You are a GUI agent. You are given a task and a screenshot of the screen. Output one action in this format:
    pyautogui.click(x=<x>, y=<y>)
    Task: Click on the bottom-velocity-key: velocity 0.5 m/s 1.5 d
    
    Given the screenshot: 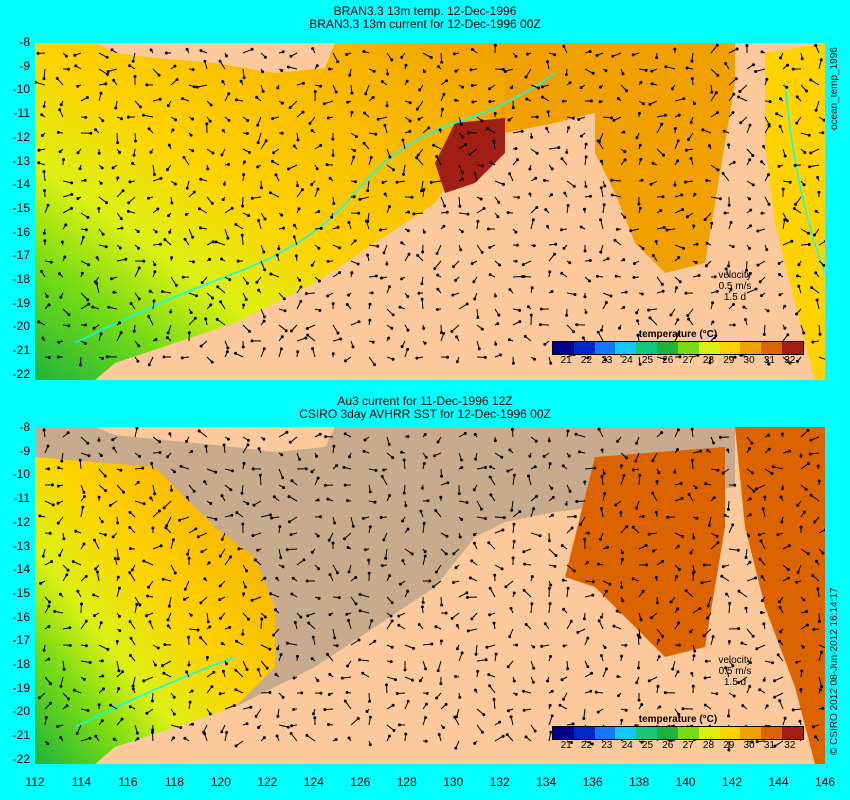 What is the action you would take?
    pyautogui.click(x=735, y=671)
    